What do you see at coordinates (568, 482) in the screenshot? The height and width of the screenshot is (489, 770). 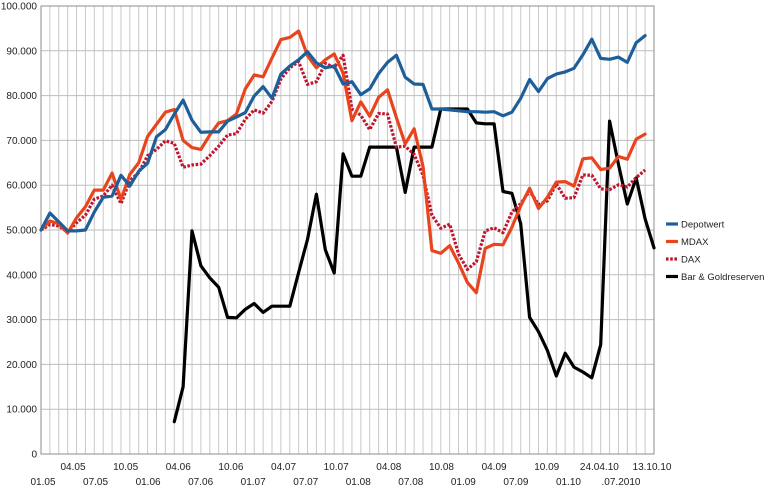 I see `x-tick-label: 01.10` at bounding box center [568, 482].